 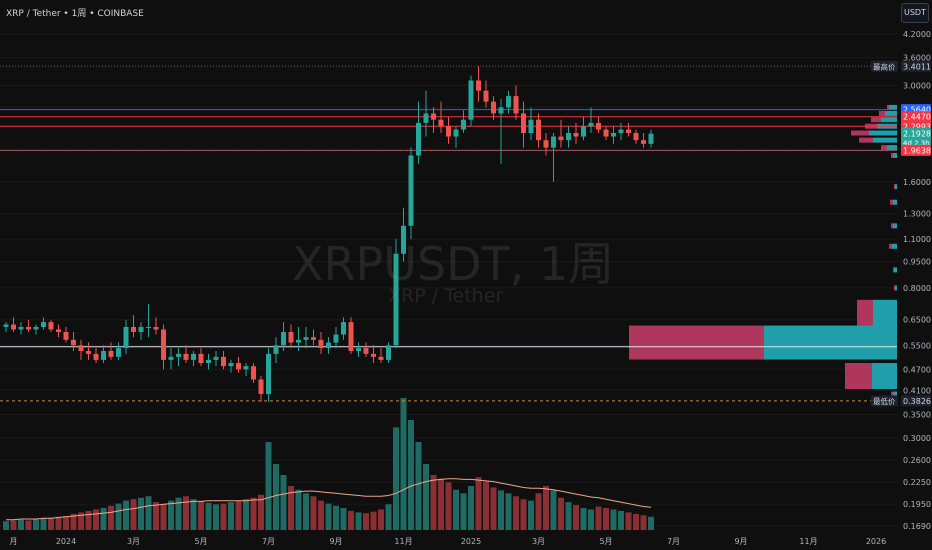 I want to click on price-tag-label: 最低价, so click(x=884, y=401).